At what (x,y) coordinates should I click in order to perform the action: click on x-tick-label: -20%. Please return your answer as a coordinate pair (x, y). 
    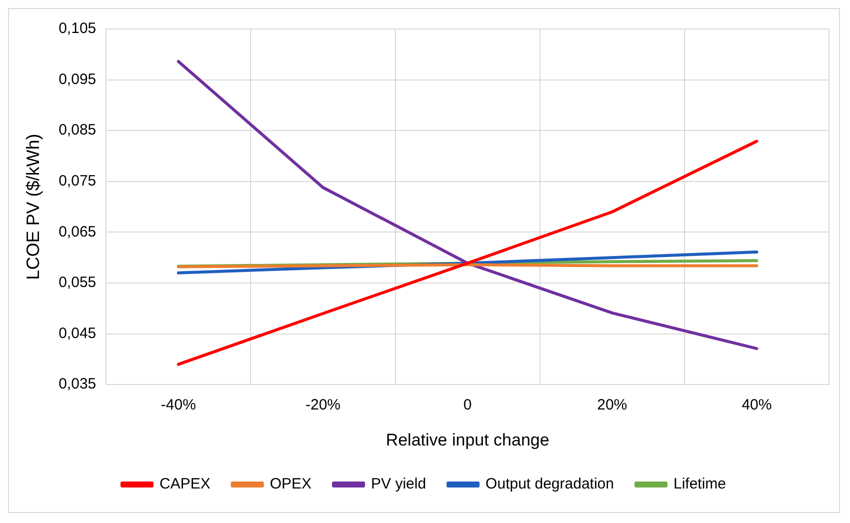
    Looking at the image, I should click on (323, 405).